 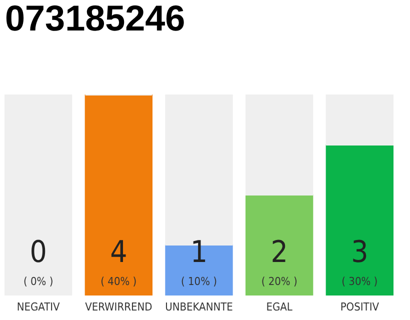 I want to click on annotation: 1, so click(x=199, y=252).